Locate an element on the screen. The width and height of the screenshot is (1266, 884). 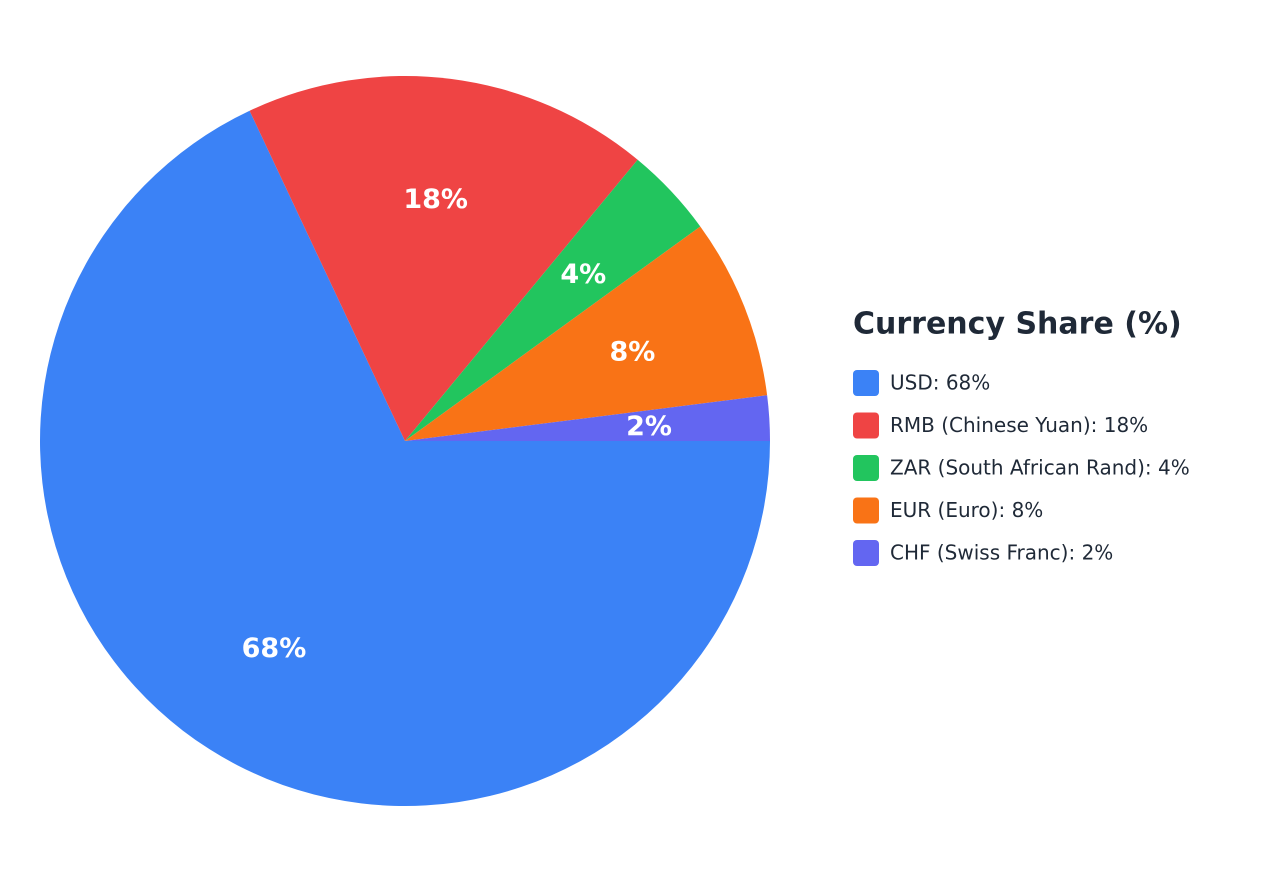
legend-label: CHF (Swiss Franc): 2% is located at coordinates (1001, 553).